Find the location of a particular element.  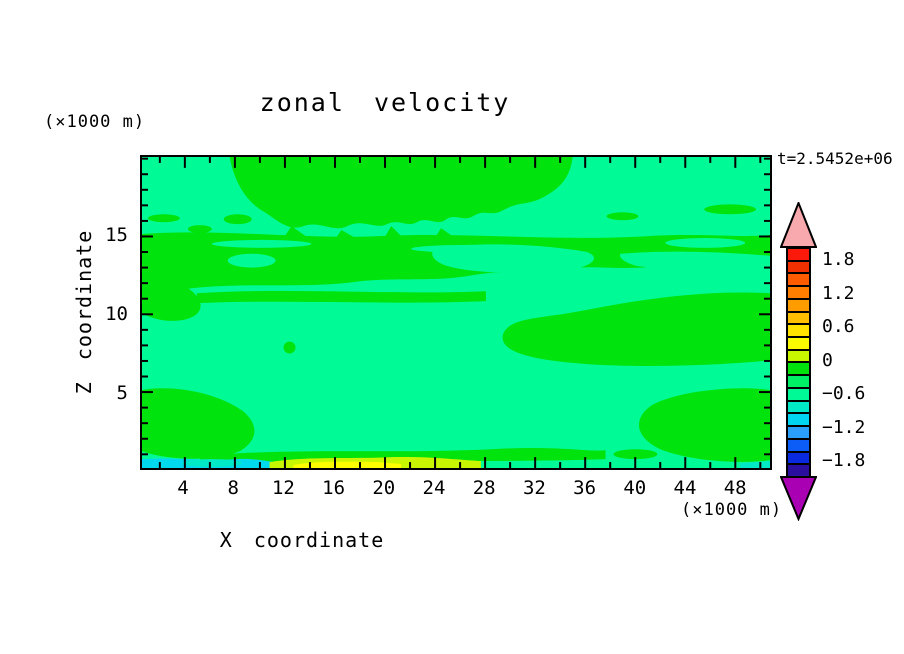

x-tick-label: 44 is located at coordinates (685, 488).